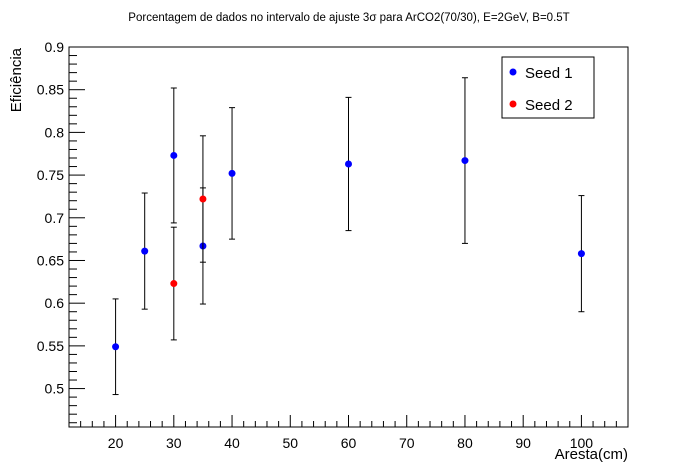 The image size is (698, 475). I want to click on y-tick-label: 0.8, so click(55, 132).